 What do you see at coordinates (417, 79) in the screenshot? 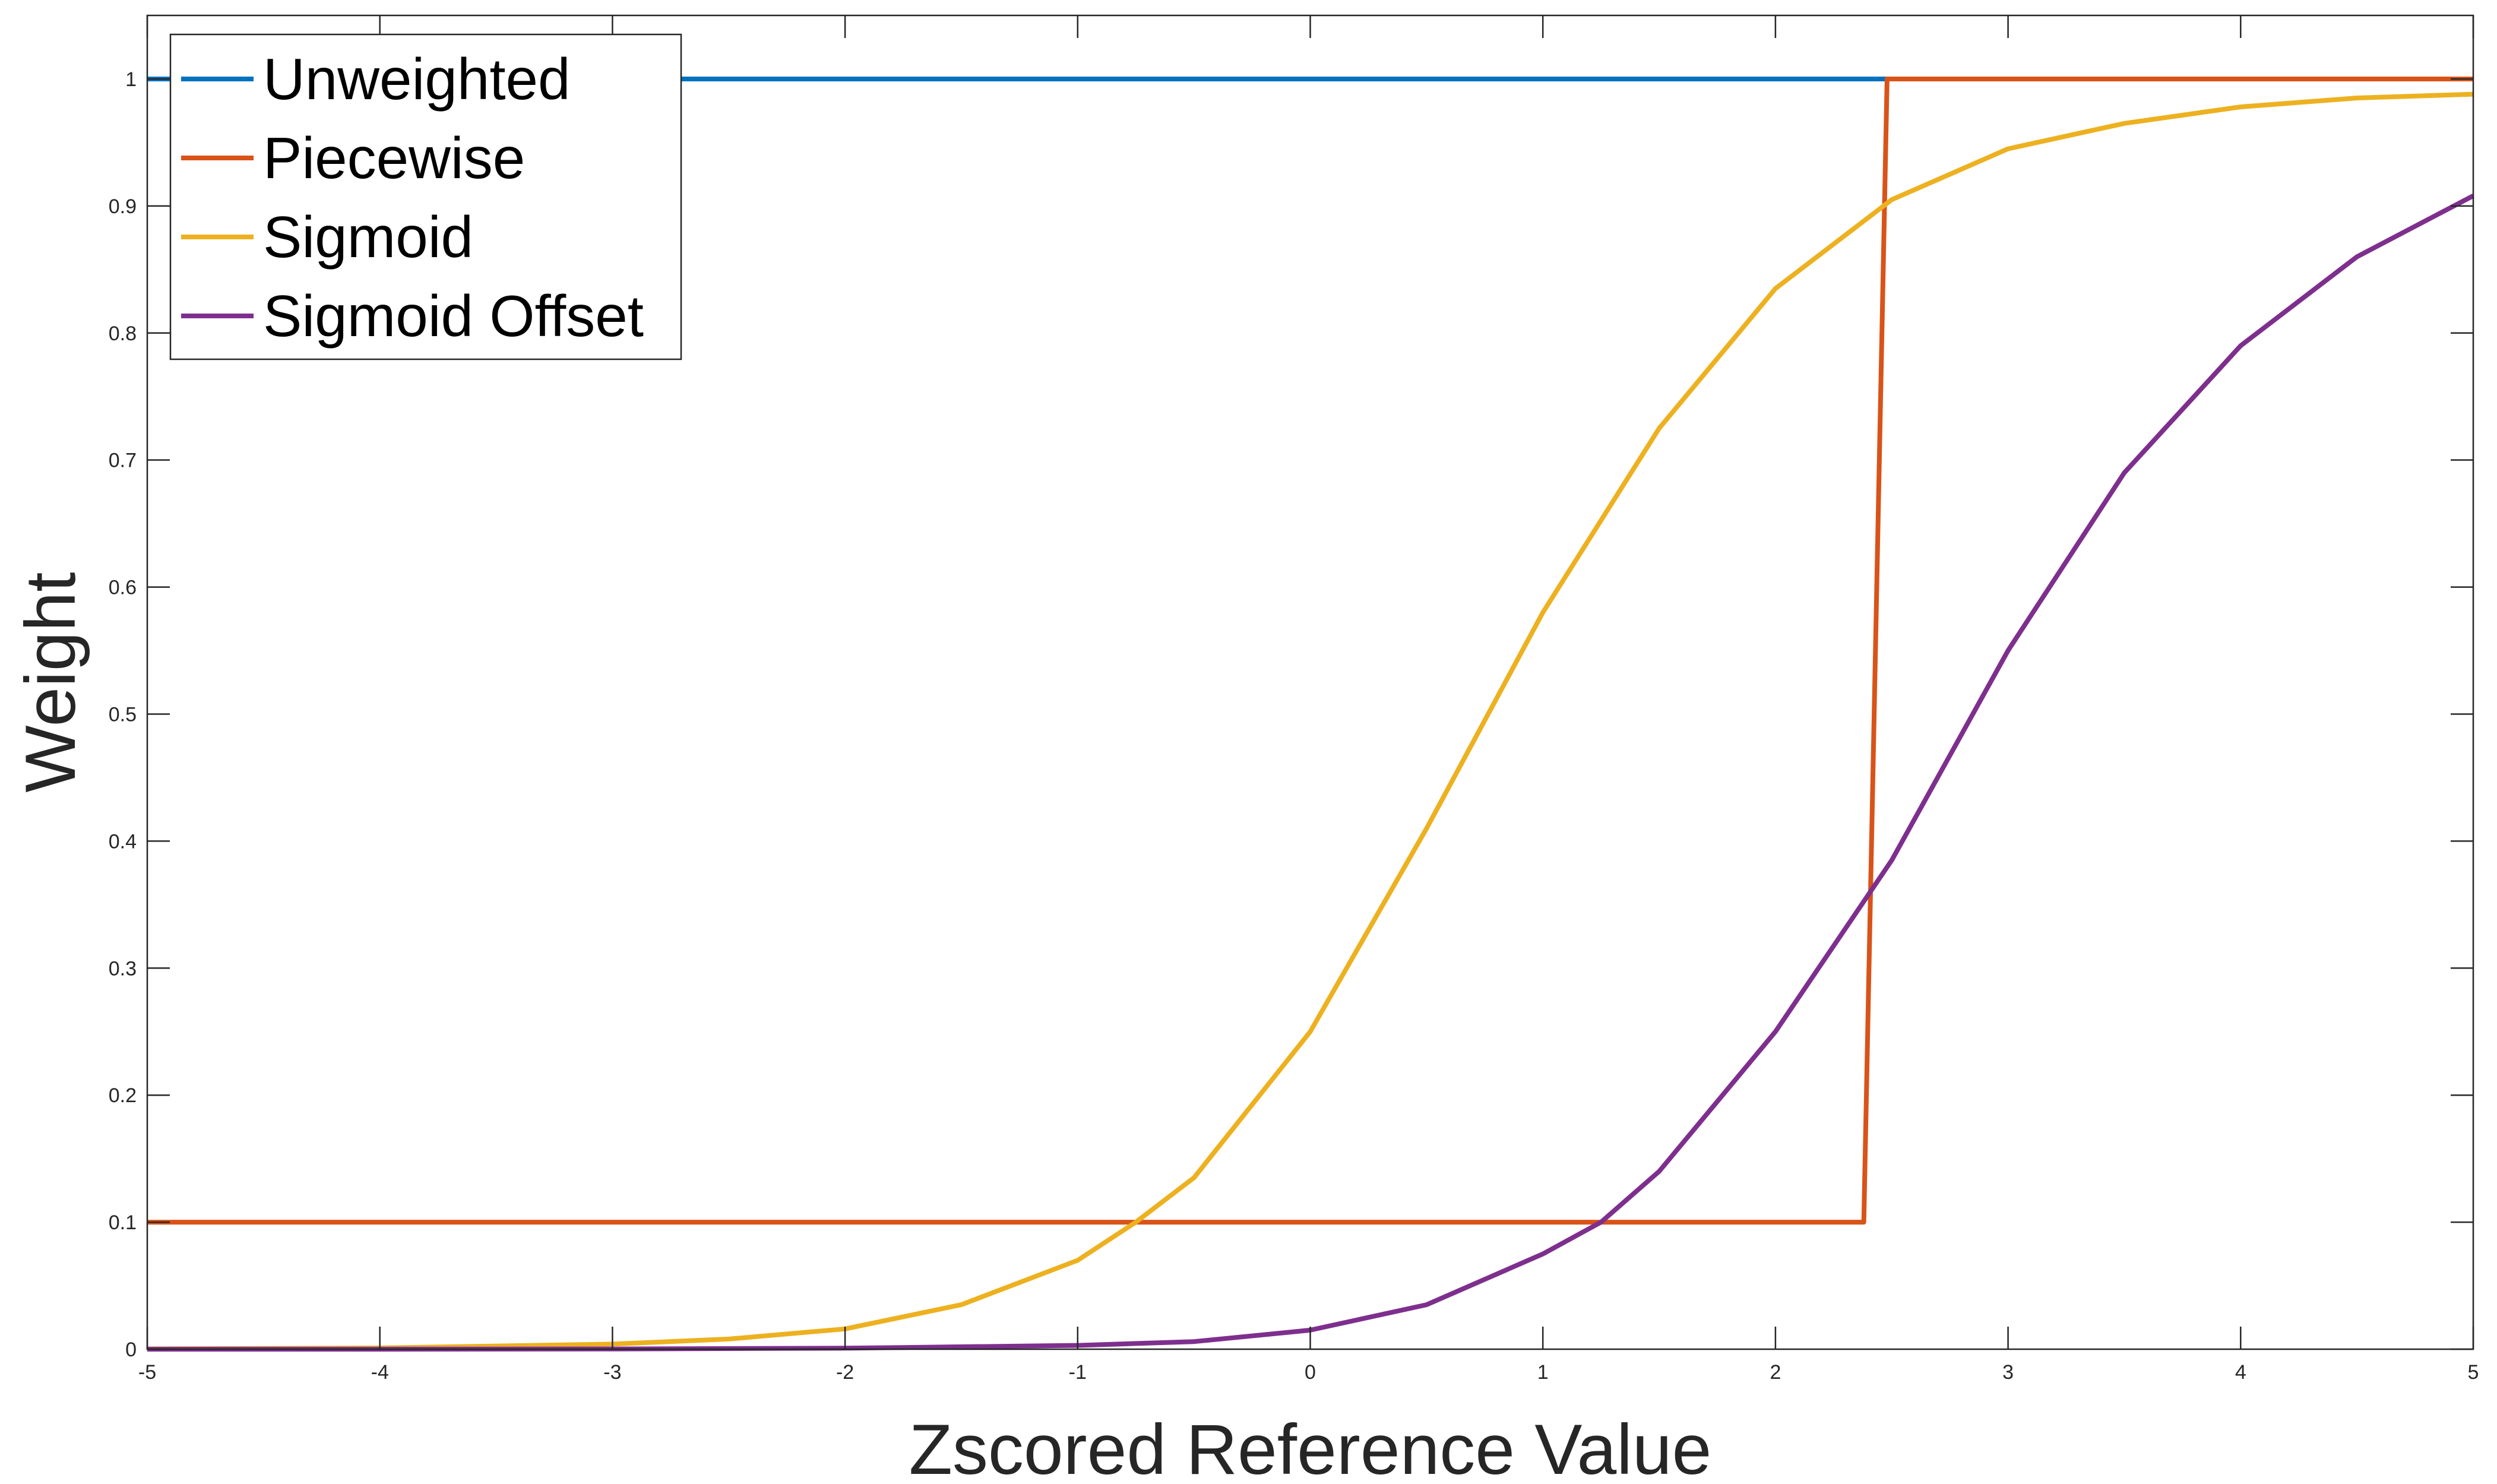
I see `legend-label: Unweighted` at bounding box center [417, 79].